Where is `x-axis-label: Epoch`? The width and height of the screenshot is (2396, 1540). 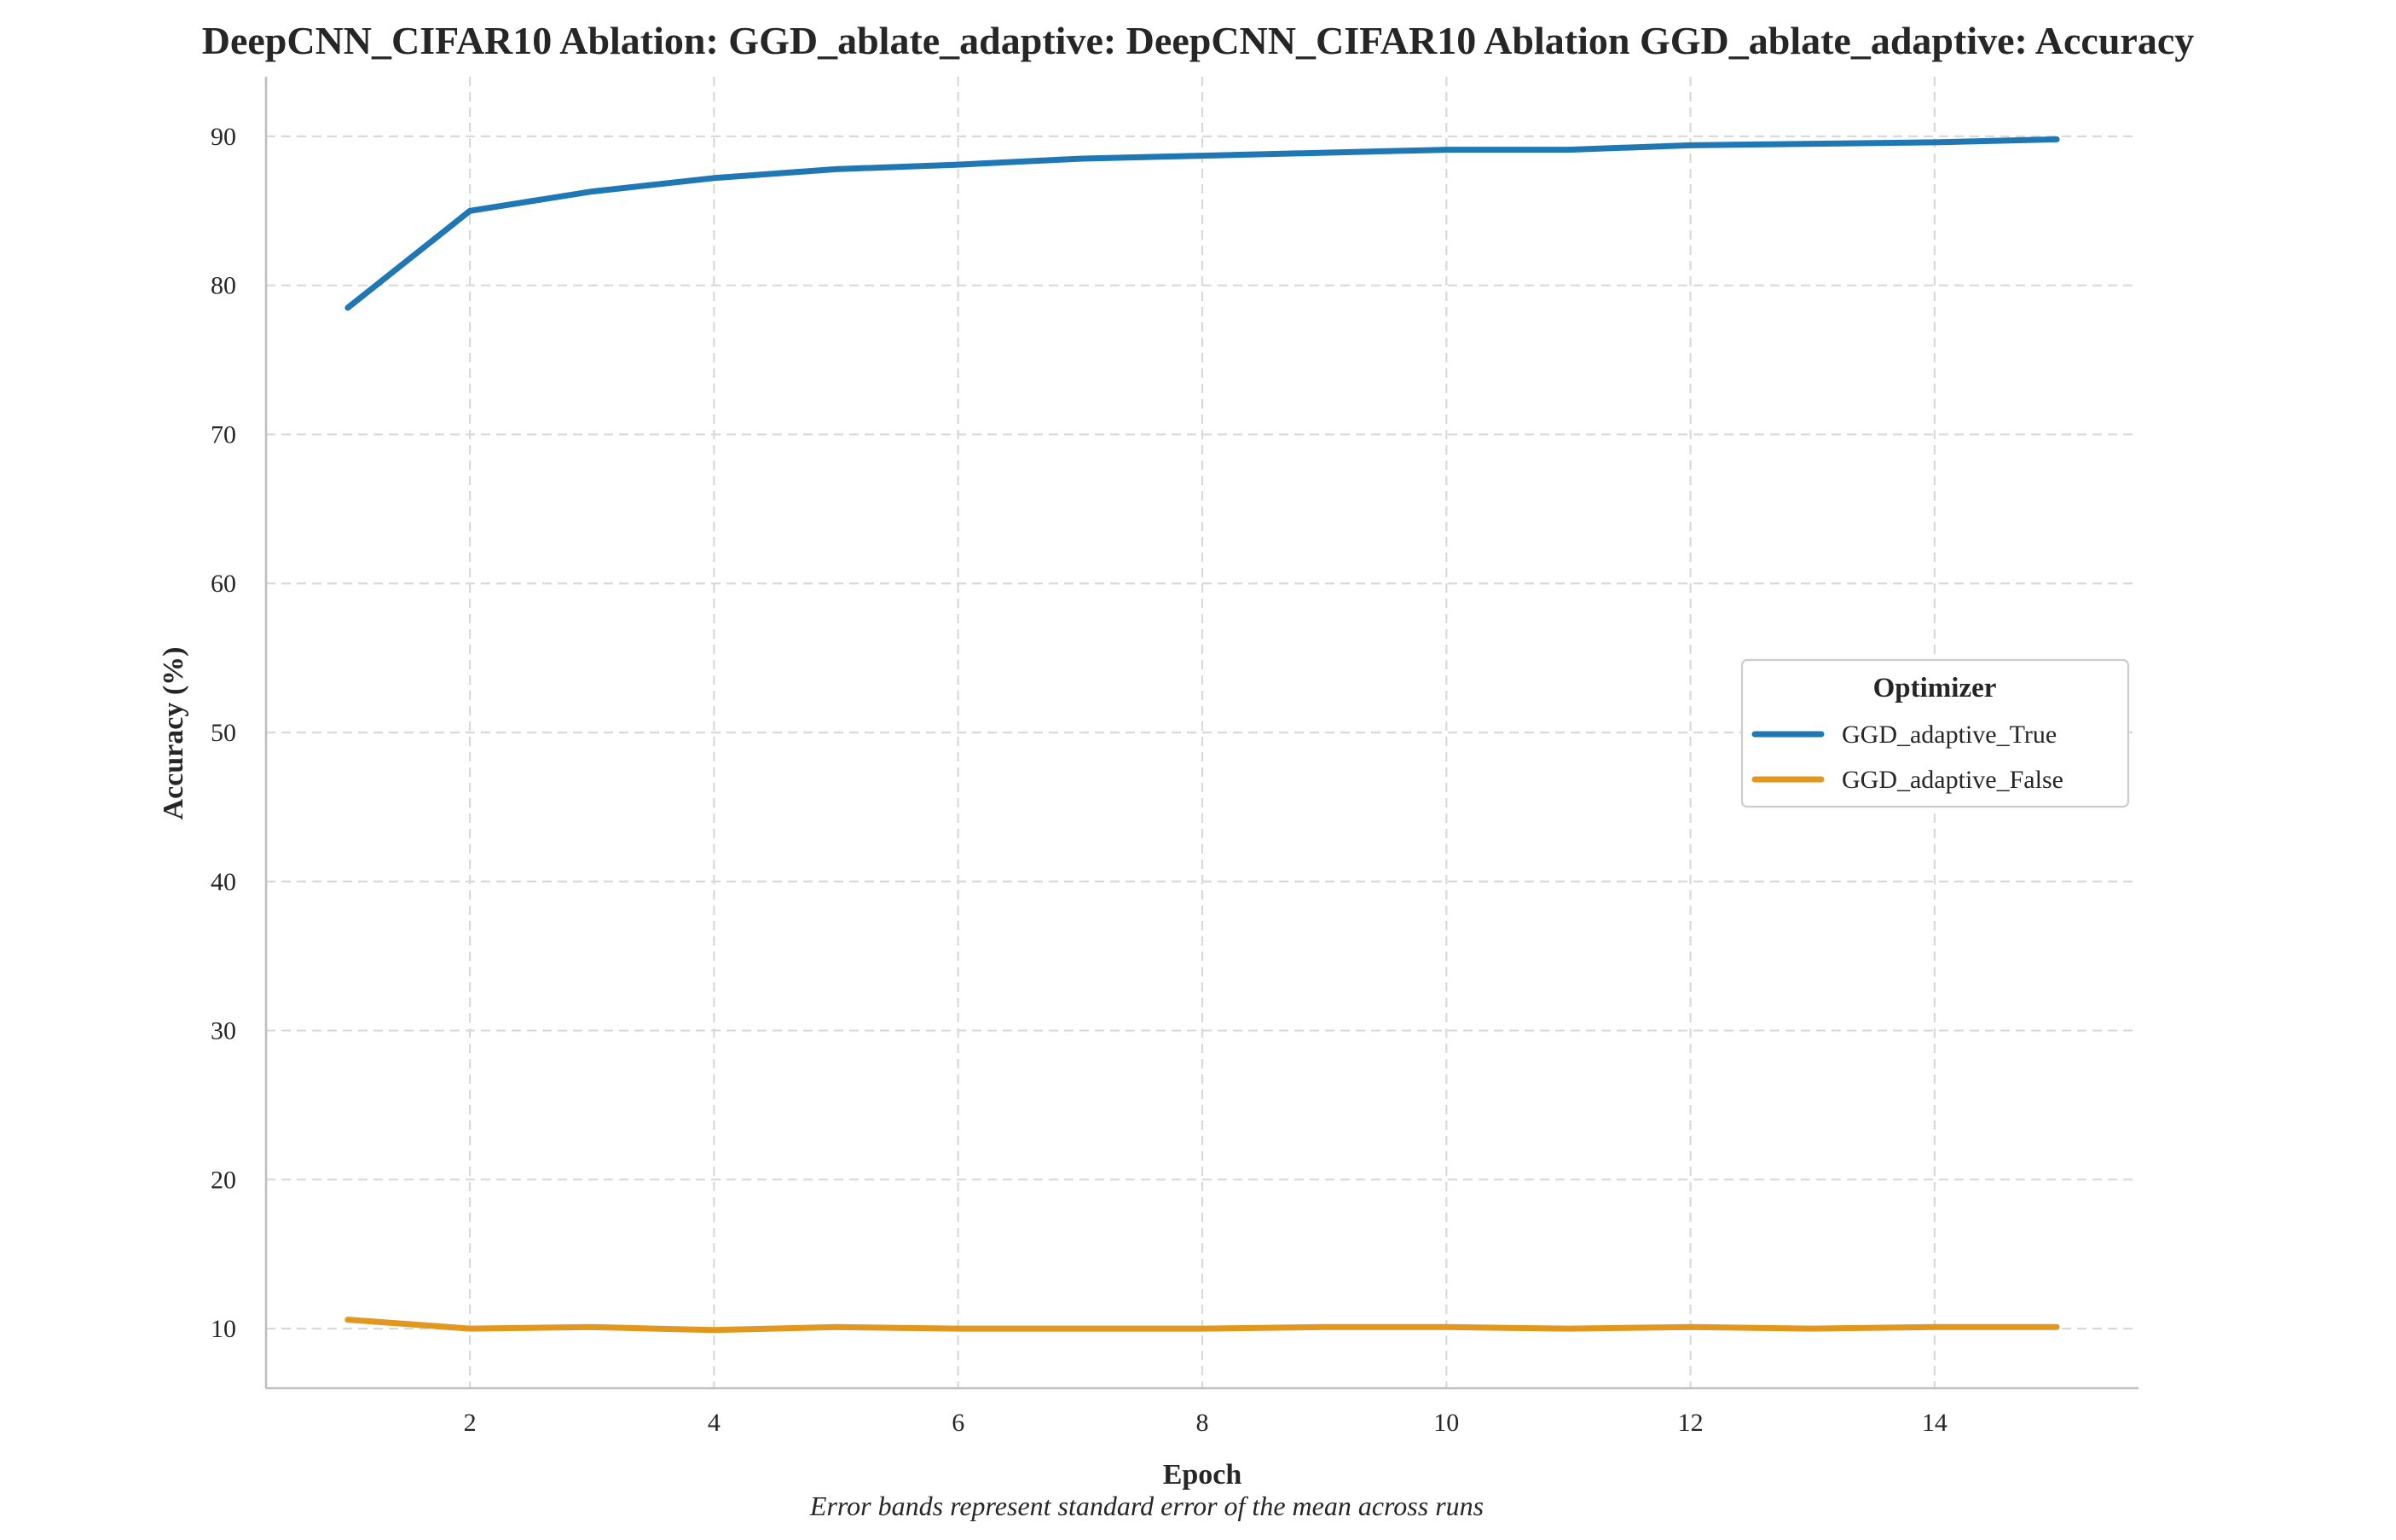
x-axis-label: Epoch is located at coordinates (1202, 1475).